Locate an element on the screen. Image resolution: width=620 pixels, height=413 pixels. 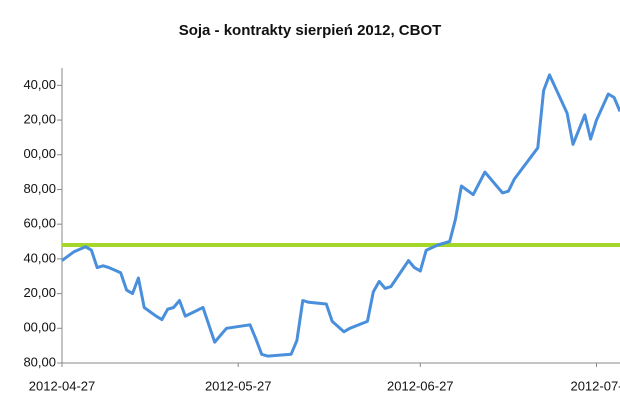
y-tick-label: 60,00 is located at coordinates (39, 223).